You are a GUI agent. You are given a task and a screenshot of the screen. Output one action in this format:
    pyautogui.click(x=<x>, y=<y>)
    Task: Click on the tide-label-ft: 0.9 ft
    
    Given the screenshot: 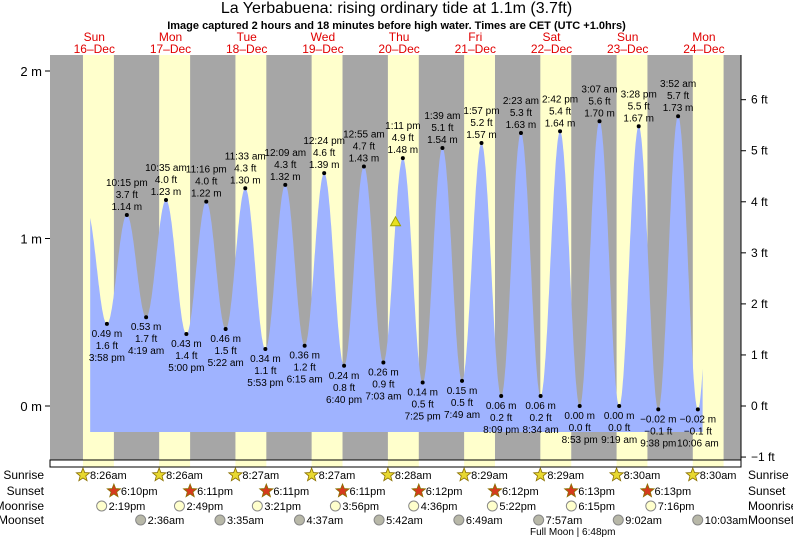 What is the action you would take?
    pyautogui.click(x=383, y=384)
    